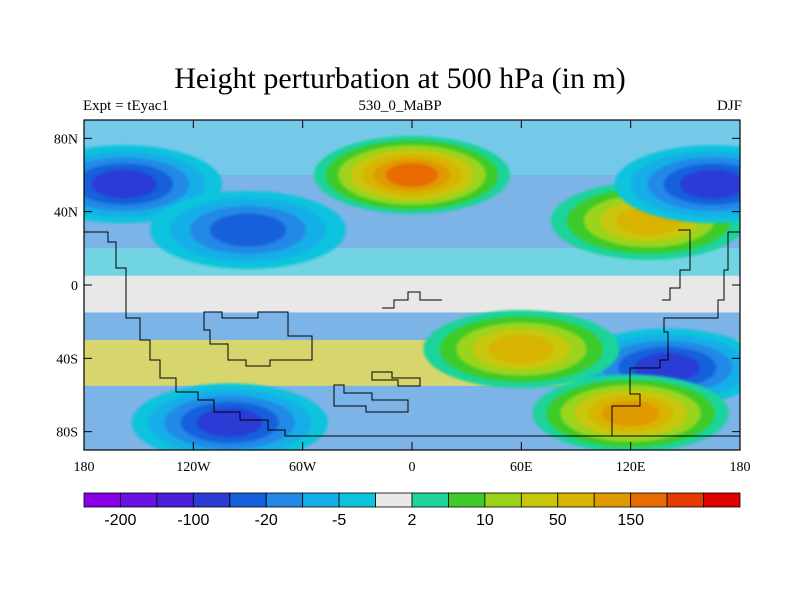 The width and height of the screenshot is (800, 600). Describe the element at coordinates (193, 467) in the screenshot. I see `x-tick-label: 120W` at that location.